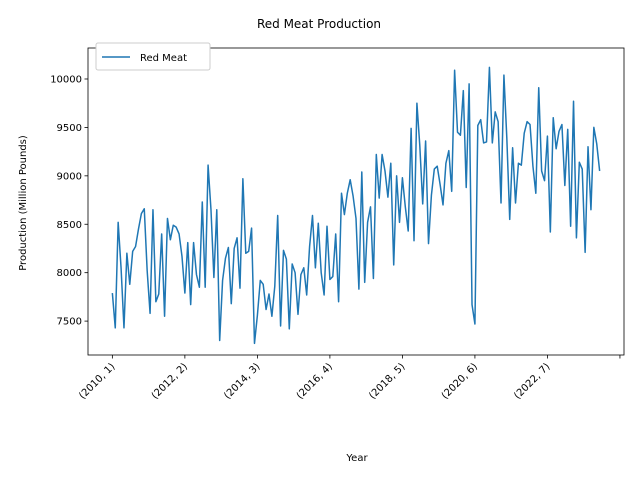  Describe the element at coordinates (319, 24) in the screenshot. I see `chart-title: Red Meat Production` at that location.